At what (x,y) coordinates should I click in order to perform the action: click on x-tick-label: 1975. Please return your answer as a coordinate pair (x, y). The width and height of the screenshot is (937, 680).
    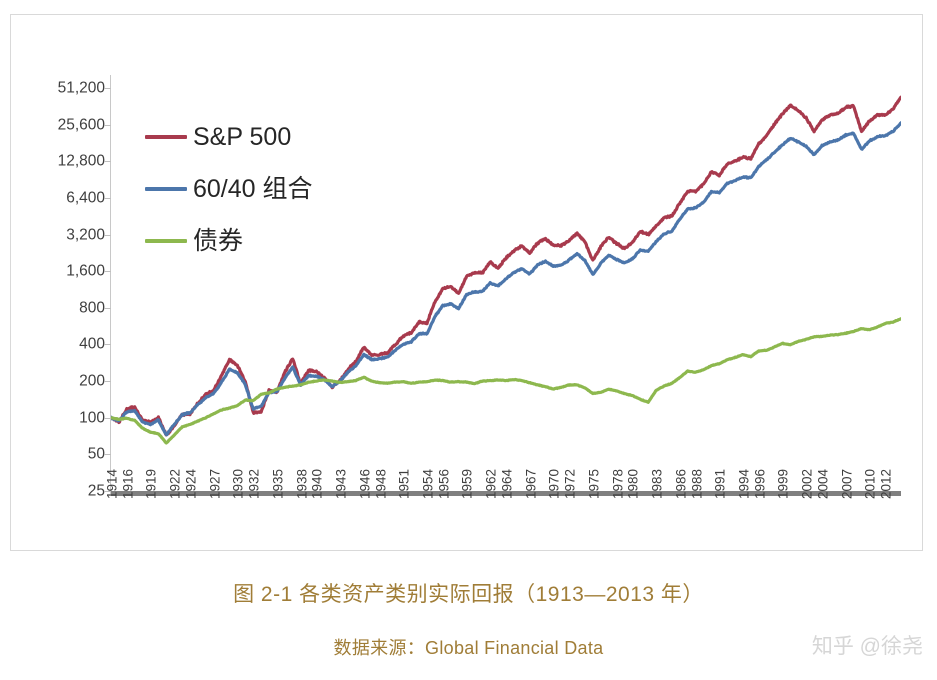
    Looking at the image, I should click on (594, 483).